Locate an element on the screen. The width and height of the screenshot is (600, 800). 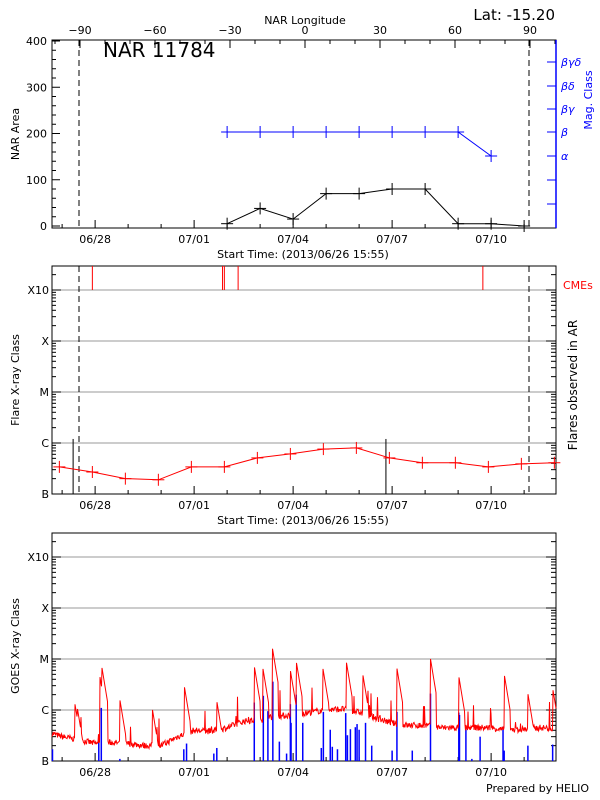
longitude-tick-label: −90 is located at coordinates (79, 30).